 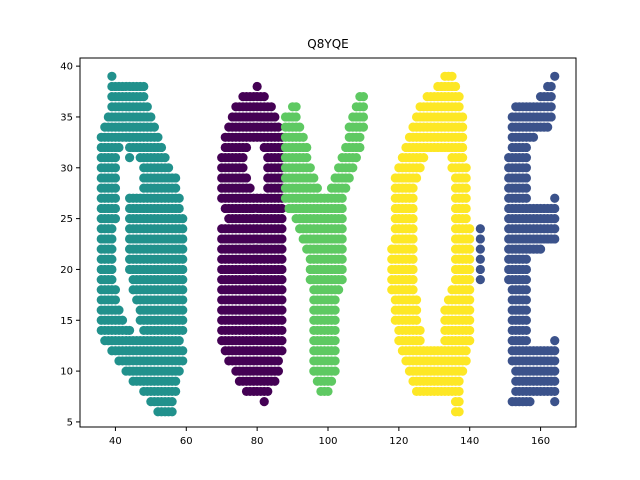 I want to click on x-tick-label: 100, so click(x=327, y=441).